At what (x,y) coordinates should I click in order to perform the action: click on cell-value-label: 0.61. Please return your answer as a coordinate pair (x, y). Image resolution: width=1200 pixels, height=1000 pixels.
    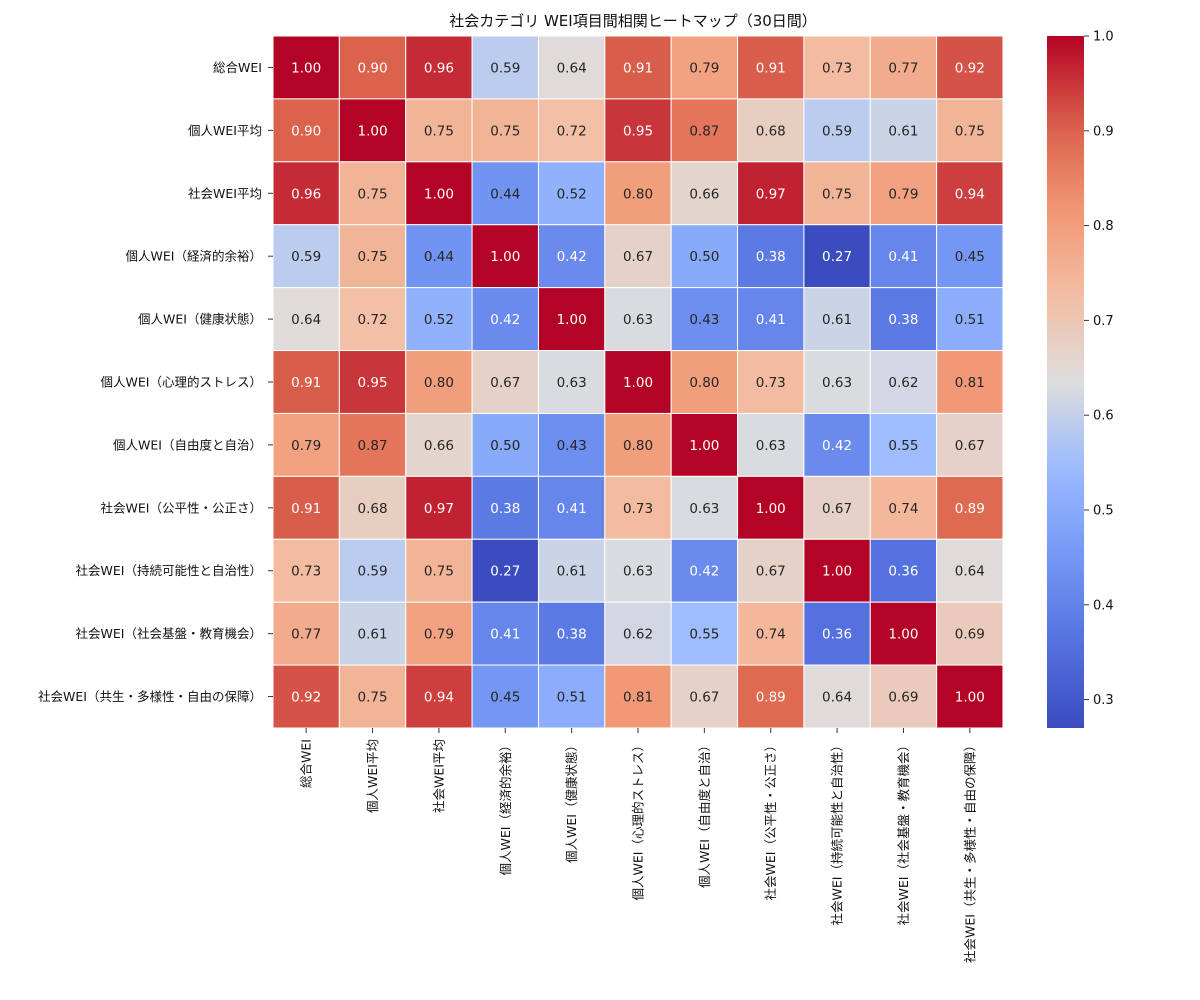
    Looking at the image, I should click on (837, 320).